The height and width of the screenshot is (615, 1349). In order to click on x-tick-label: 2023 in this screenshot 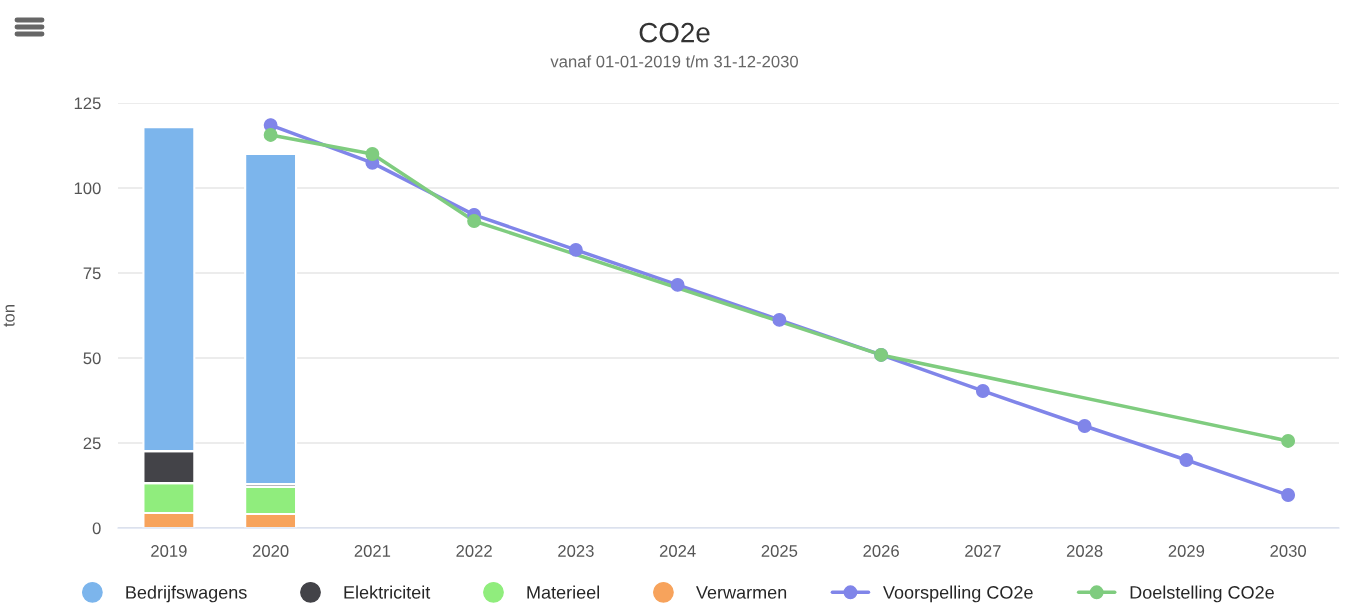, I will do `click(576, 551)`.